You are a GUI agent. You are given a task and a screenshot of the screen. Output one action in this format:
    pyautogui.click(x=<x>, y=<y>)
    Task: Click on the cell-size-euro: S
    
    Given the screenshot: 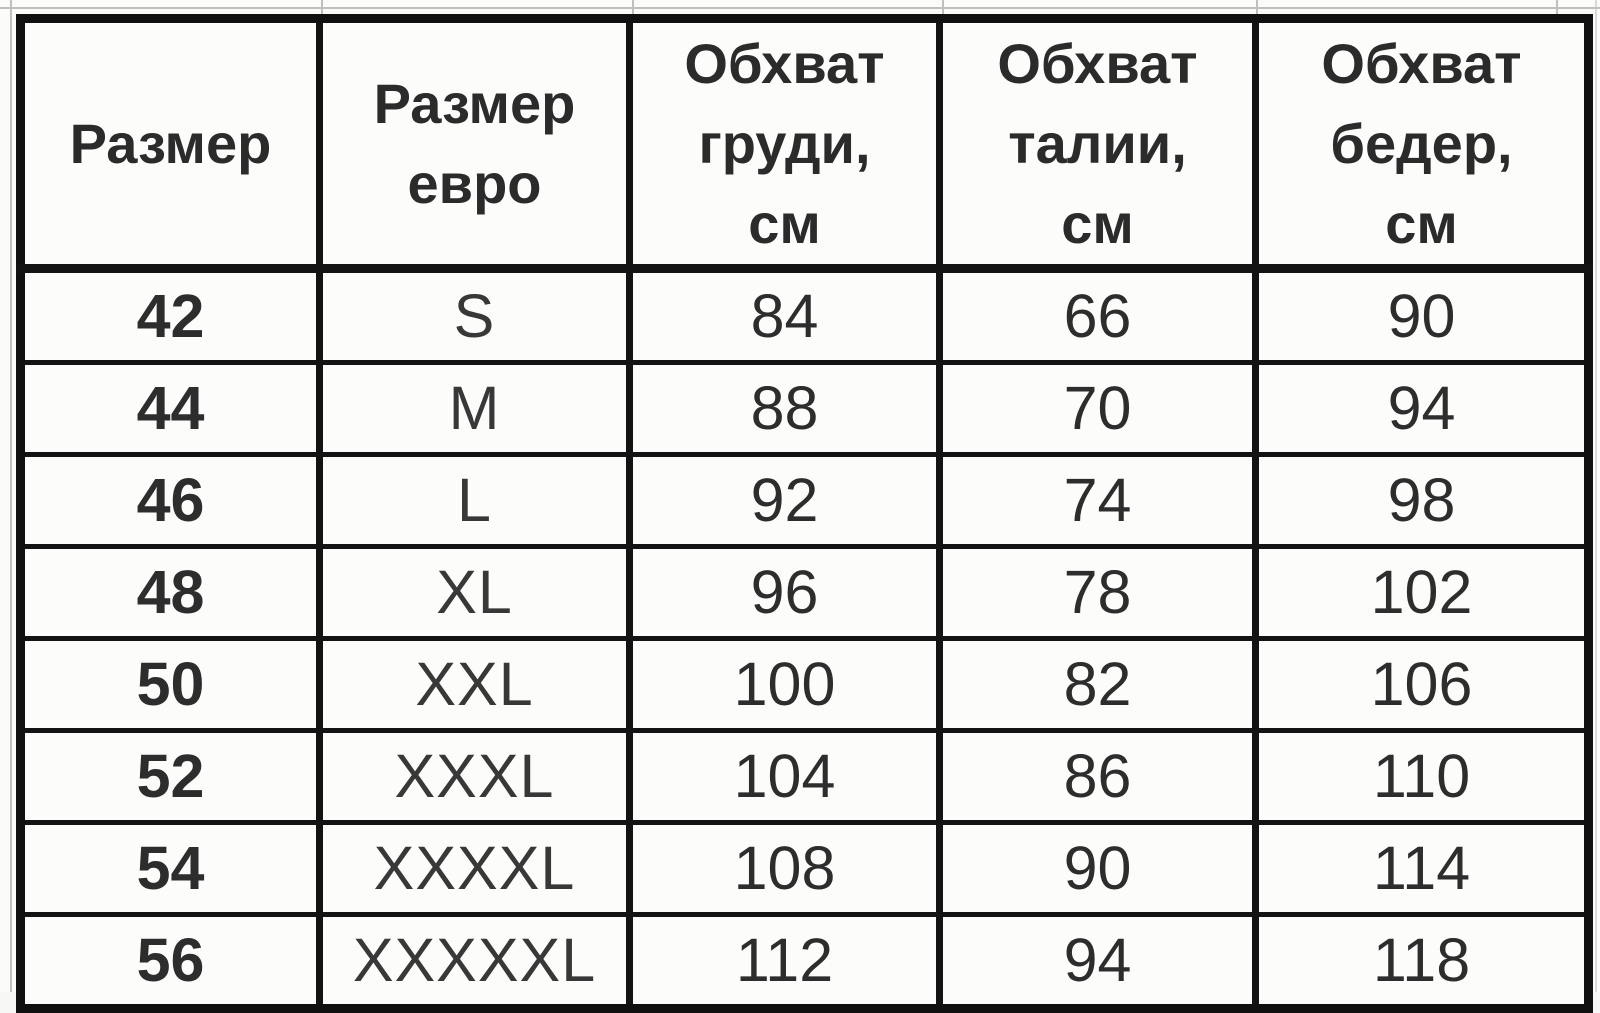 What is the action you would take?
    pyautogui.click(x=474, y=315)
    